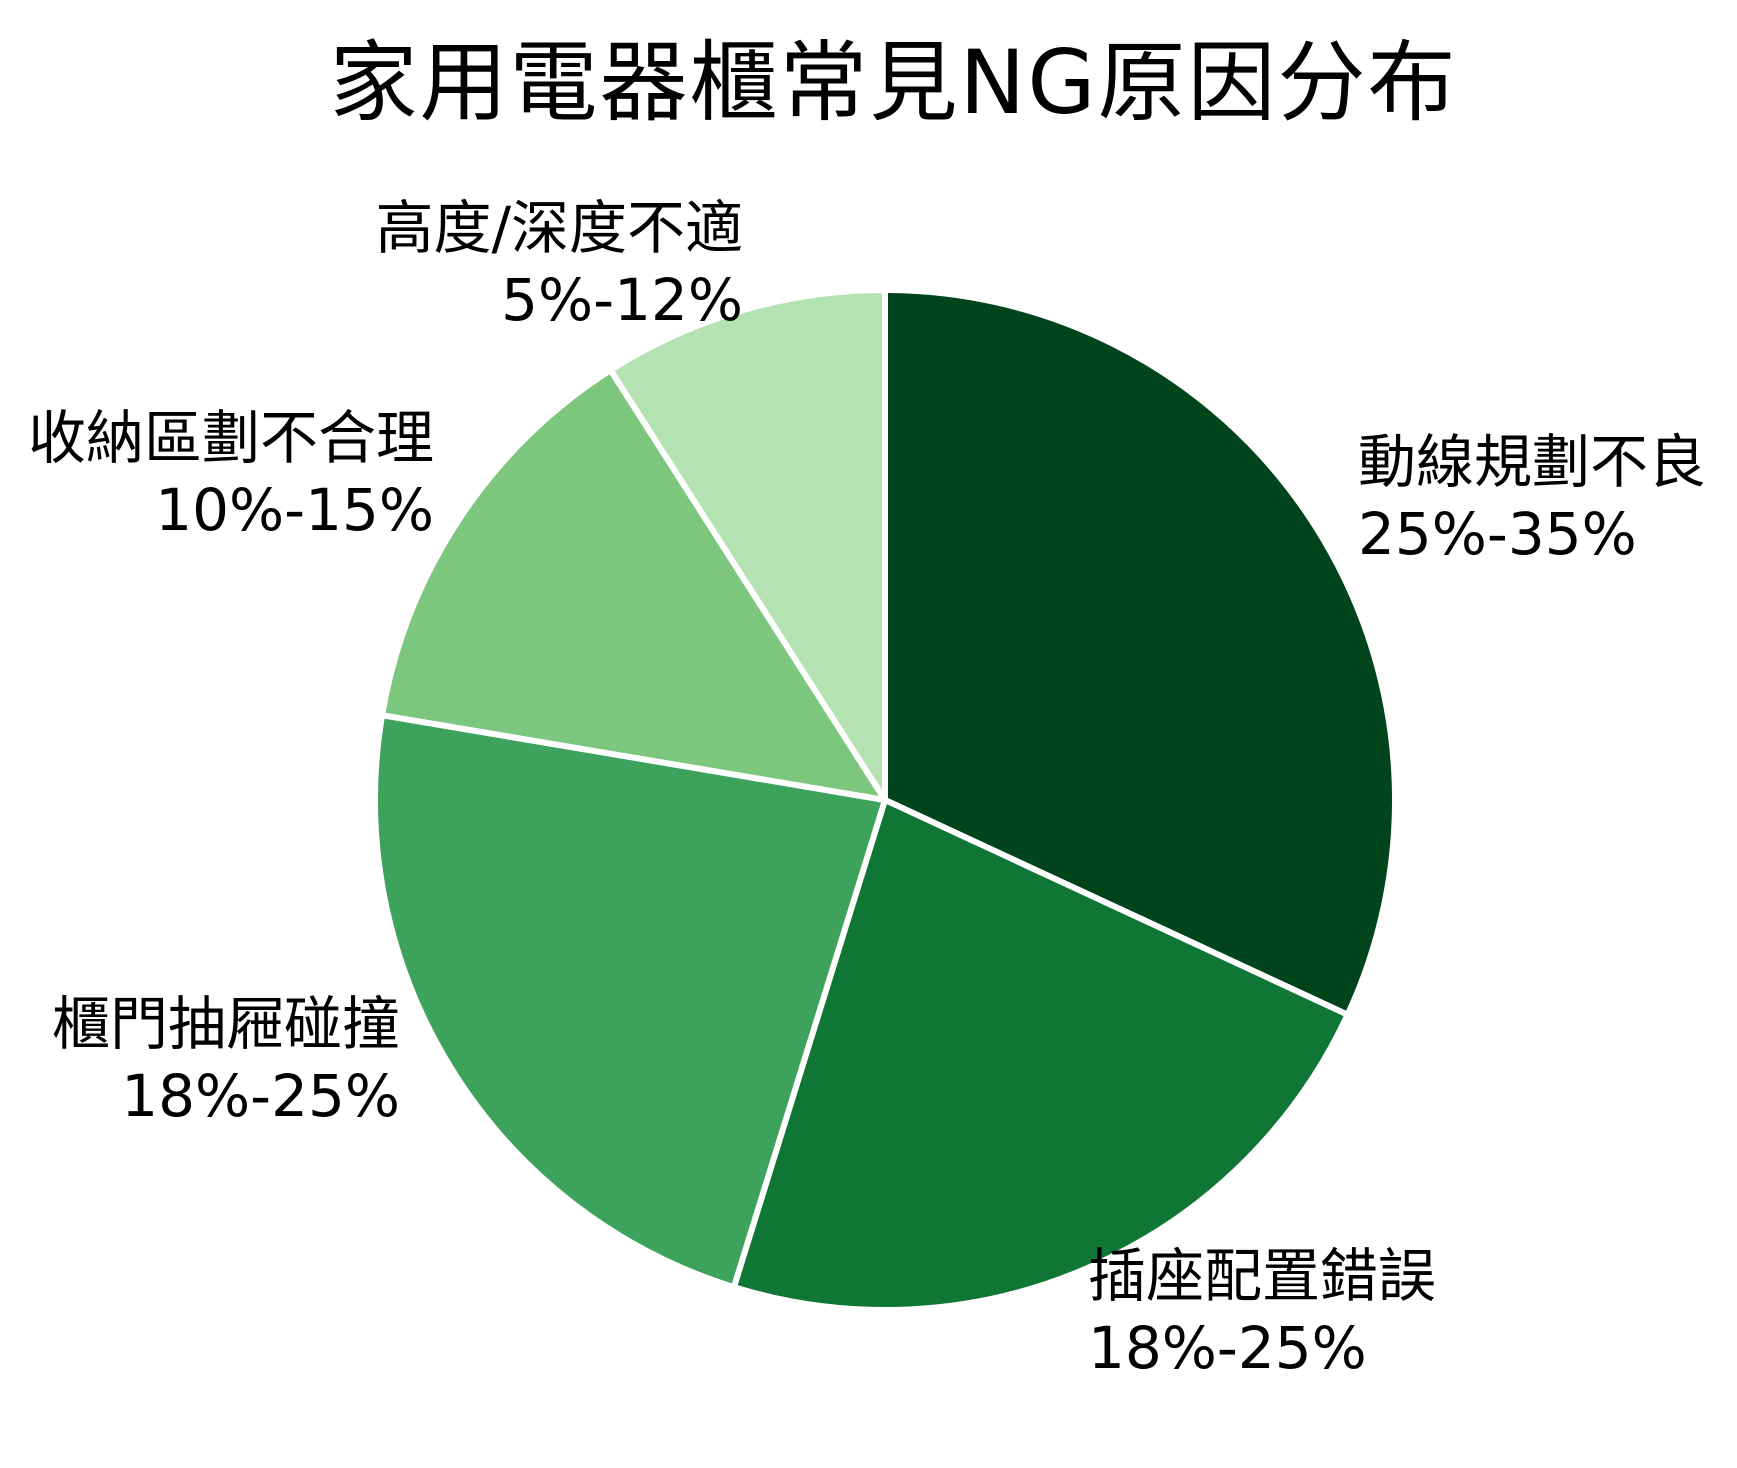  What do you see at coordinates (1532, 498) in the screenshot?
I see `slice-label-circulation-planning: 動線規劃不良 25%-35%` at bounding box center [1532, 498].